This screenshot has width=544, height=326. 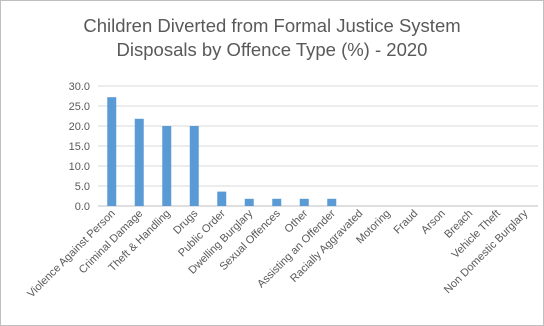 What do you see at coordinates (79, 167) in the screenshot?
I see `y-tick-label: 10.0` at bounding box center [79, 167].